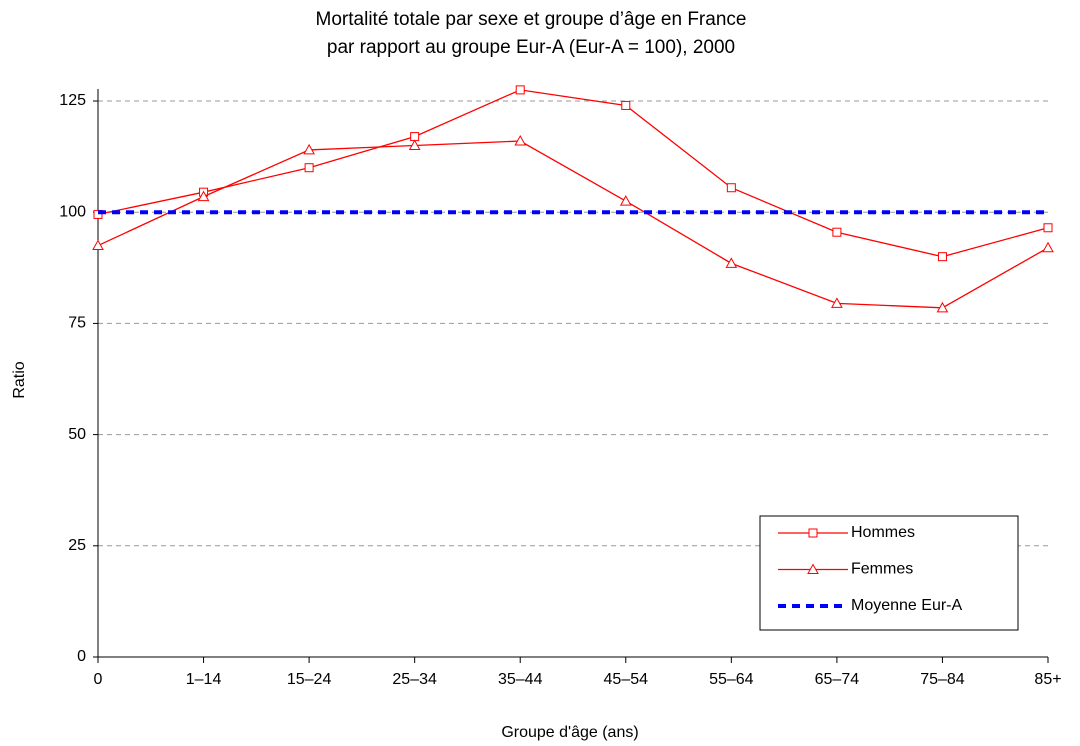  I want to click on x-tick-label: 85+, so click(1047, 679).